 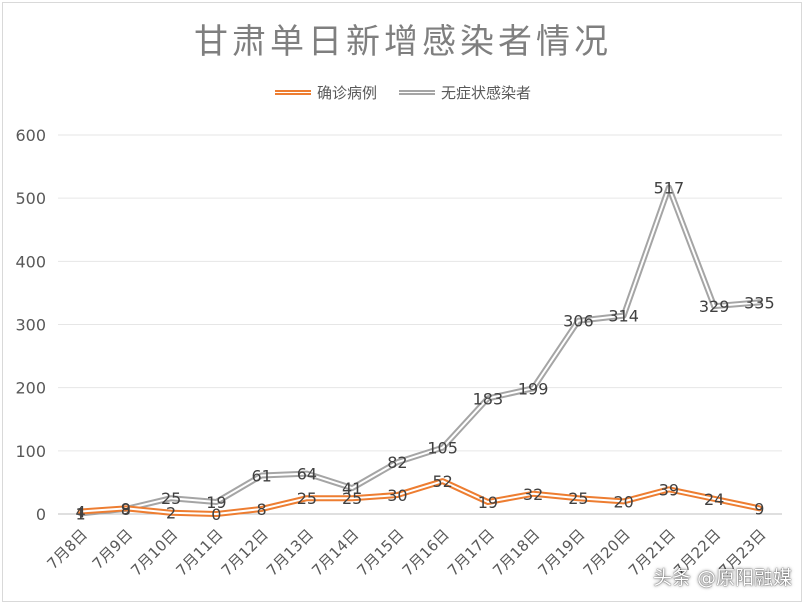 I want to click on x-tick-label: 7月17日, so click(x=471, y=553).